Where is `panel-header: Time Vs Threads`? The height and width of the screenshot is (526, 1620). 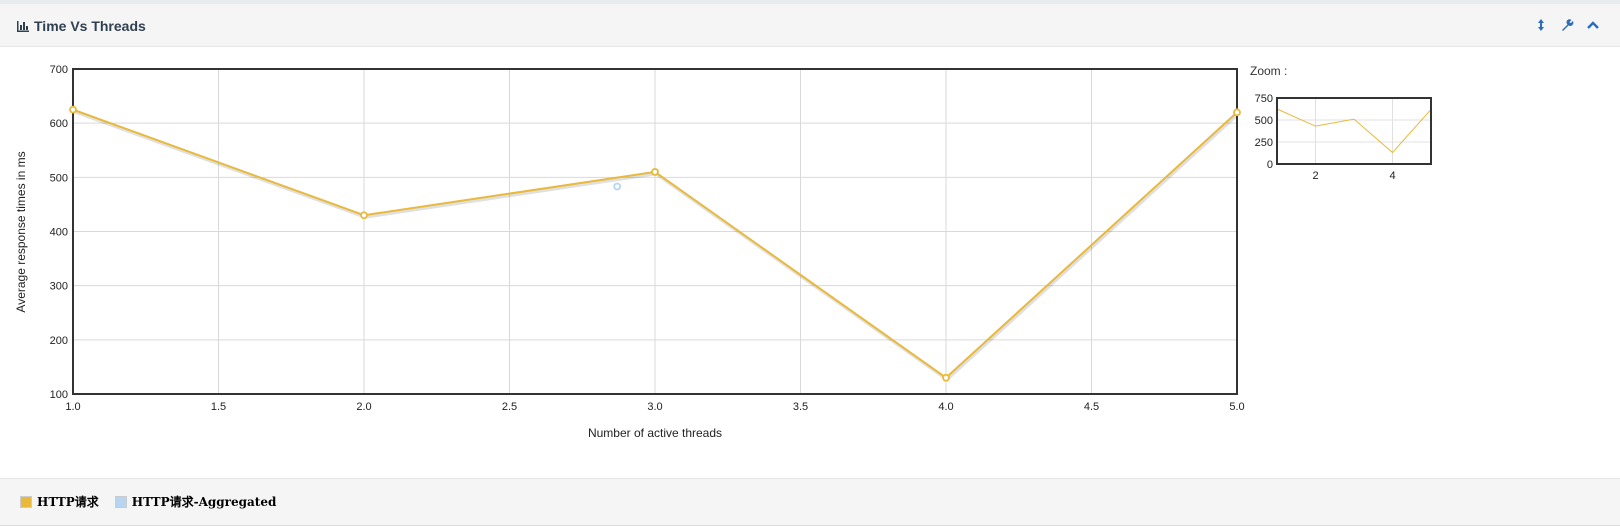 panel-header: Time Vs Threads is located at coordinates (810, 25).